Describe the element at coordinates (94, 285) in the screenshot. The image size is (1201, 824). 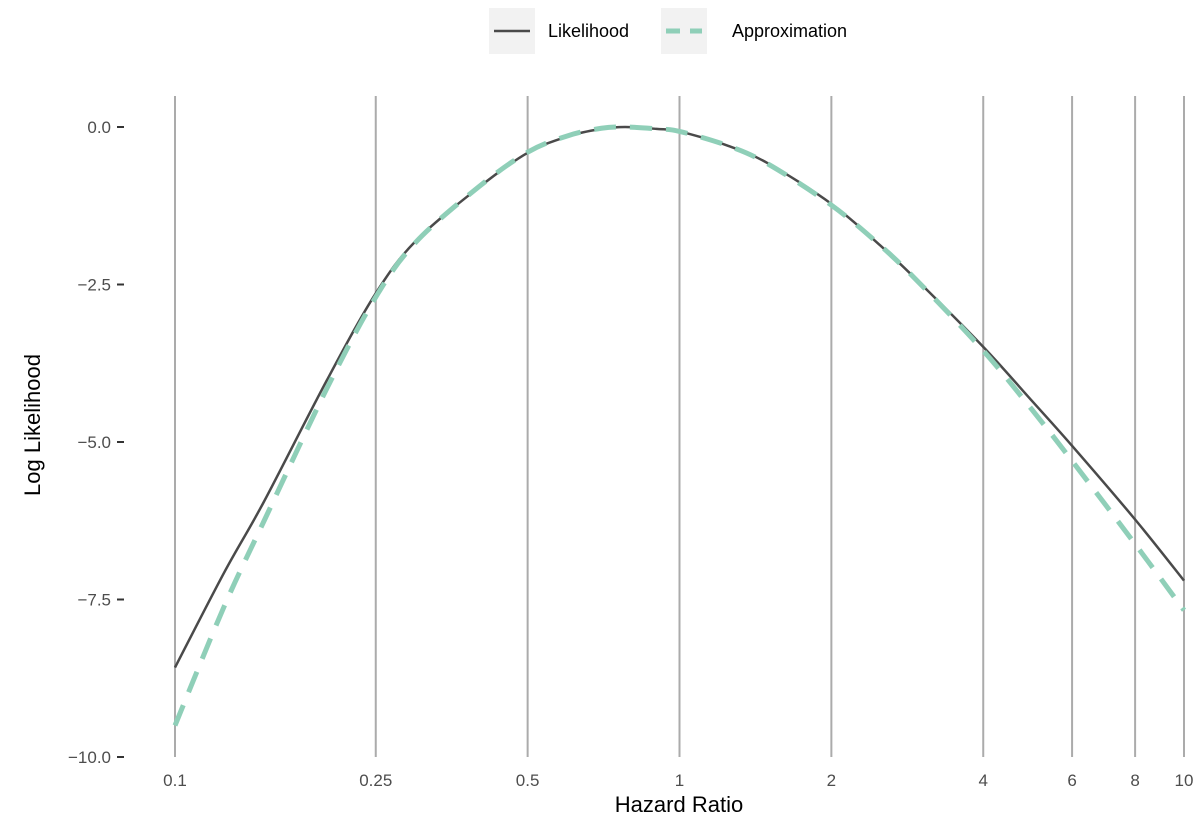
I see `y-tick-label: −2.5` at that location.